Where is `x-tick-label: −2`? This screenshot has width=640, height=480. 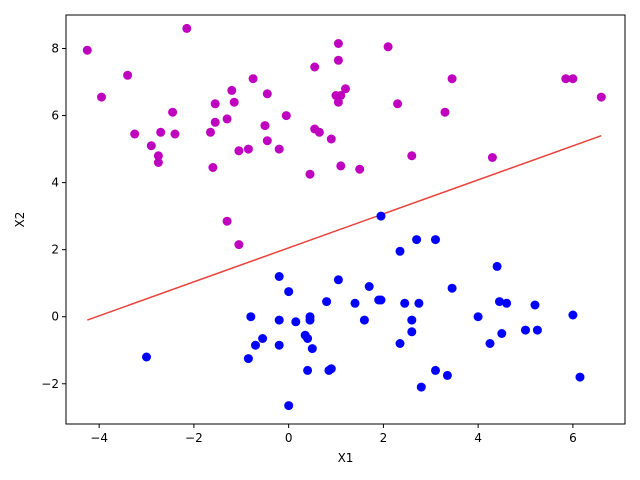
x-tick-label: −2 is located at coordinates (194, 438).